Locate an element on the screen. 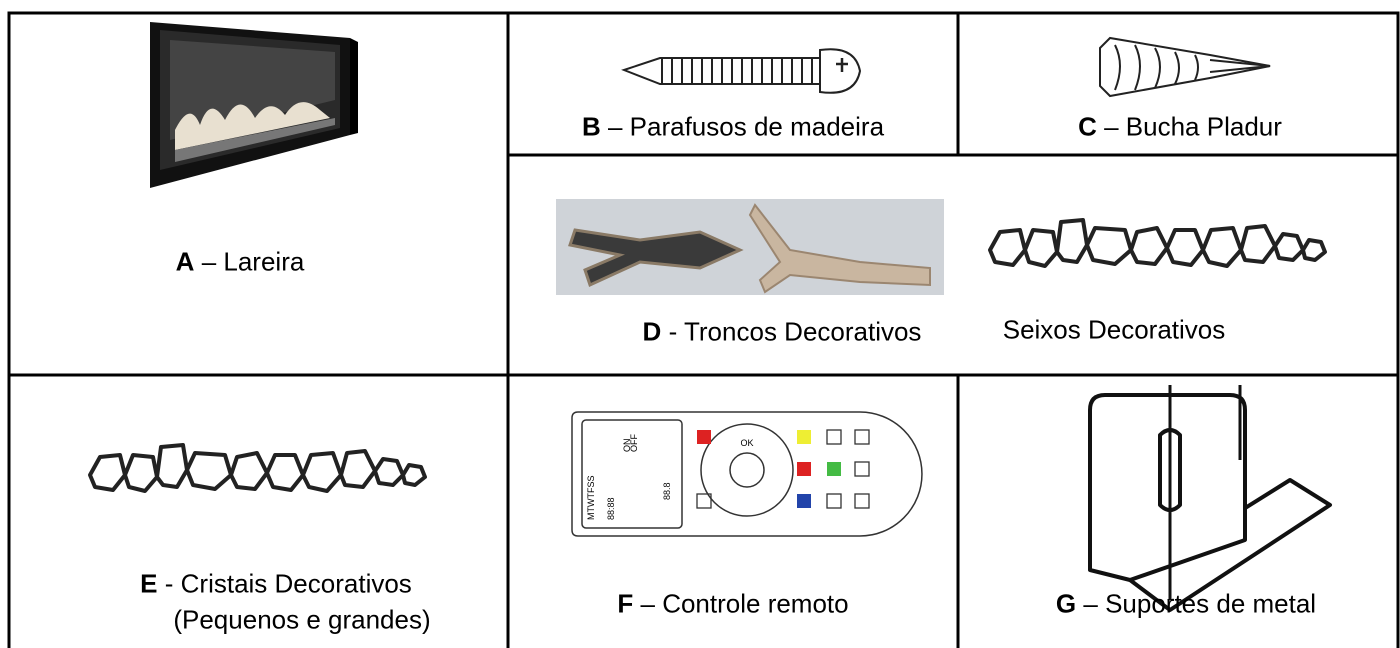 The width and height of the screenshot is (1400, 648). caption-a: A – Lareira is located at coordinates (240, 262).